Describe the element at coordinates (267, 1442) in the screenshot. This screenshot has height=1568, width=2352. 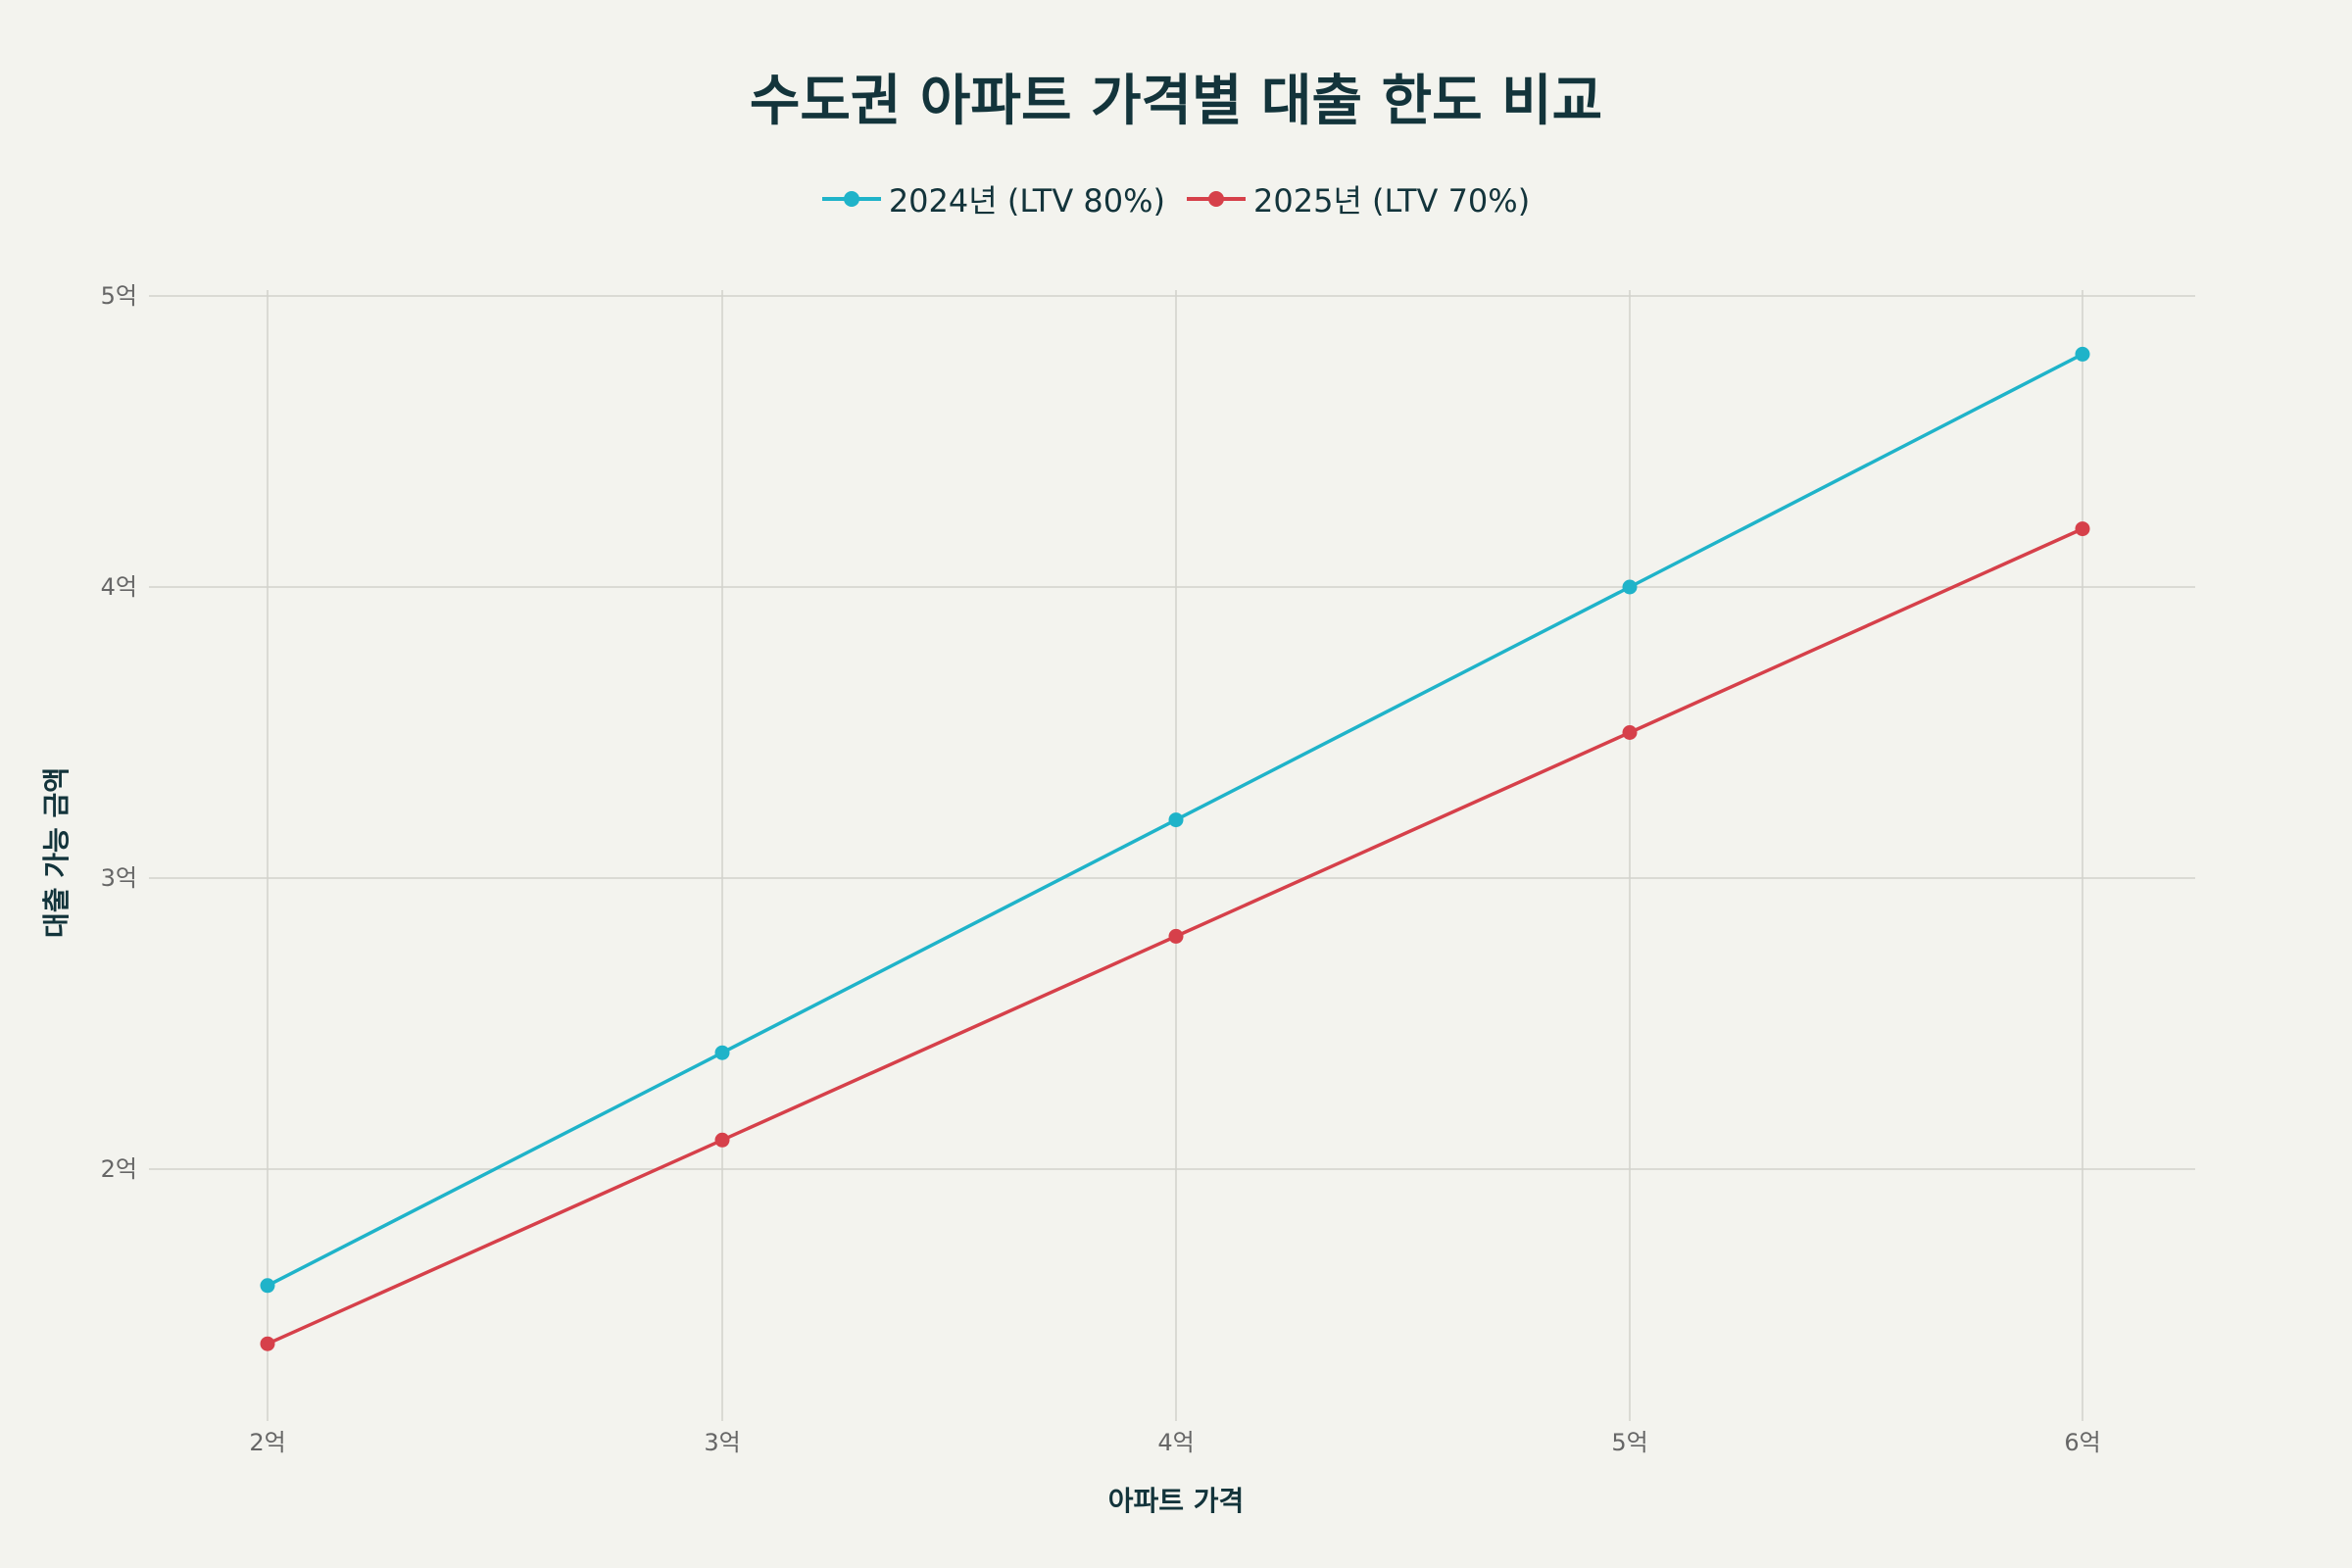
I see `x-tick-label: 2억` at that location.